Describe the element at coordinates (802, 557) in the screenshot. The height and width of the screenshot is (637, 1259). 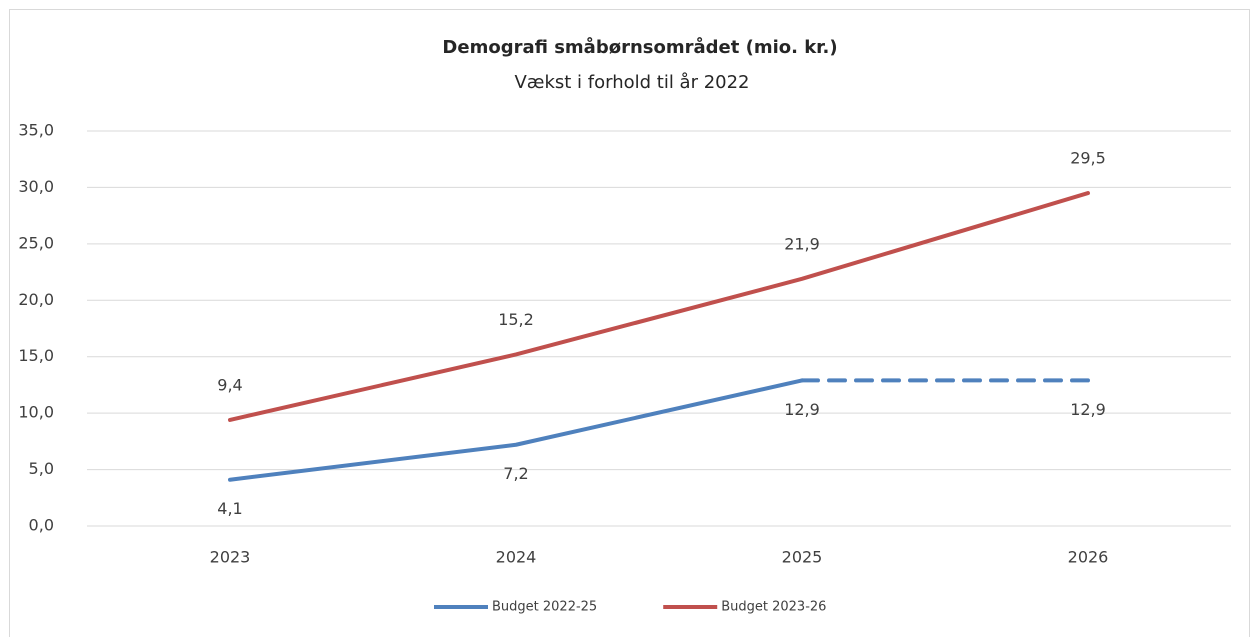
I see `x-tick-label: 2025` at that location.